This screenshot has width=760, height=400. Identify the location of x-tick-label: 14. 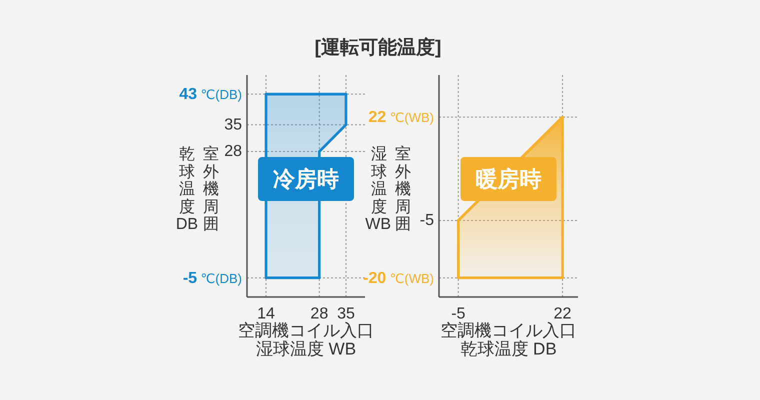
(266, 314).